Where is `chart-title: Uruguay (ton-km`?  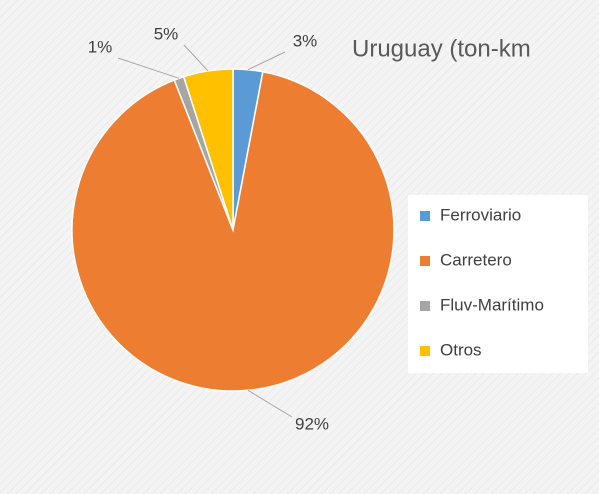 chart-title: Uruguay (ton-km is located at coordinates (441, 48).